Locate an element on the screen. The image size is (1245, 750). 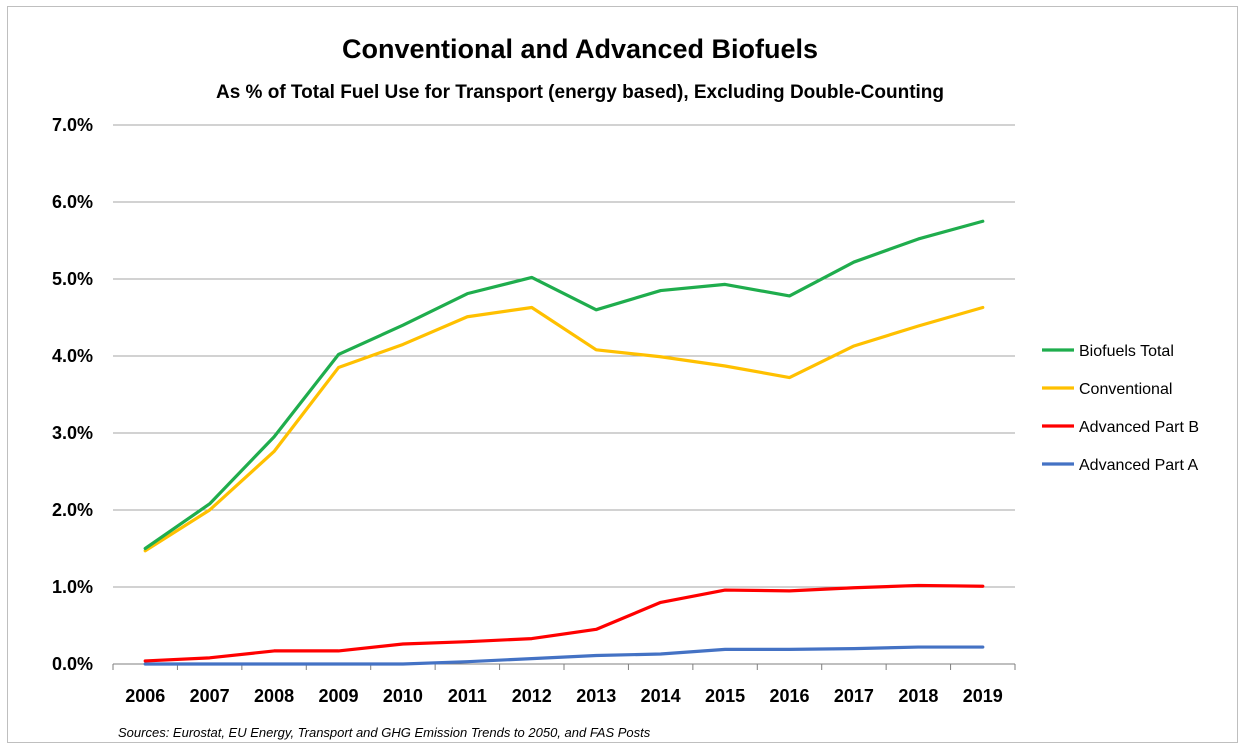
y-tick-label: 0.0% is located at coordinates (72, 664).